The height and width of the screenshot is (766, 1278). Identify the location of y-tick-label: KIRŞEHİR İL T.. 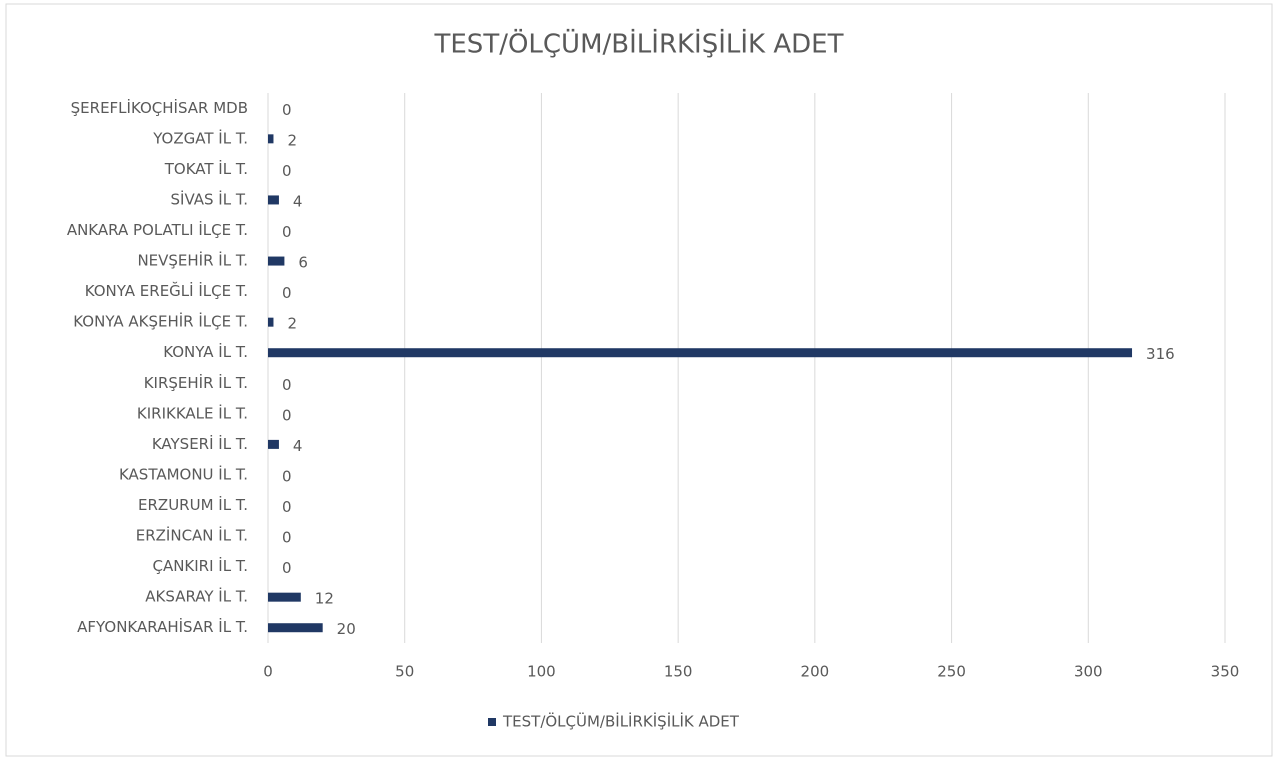
(196, 382).